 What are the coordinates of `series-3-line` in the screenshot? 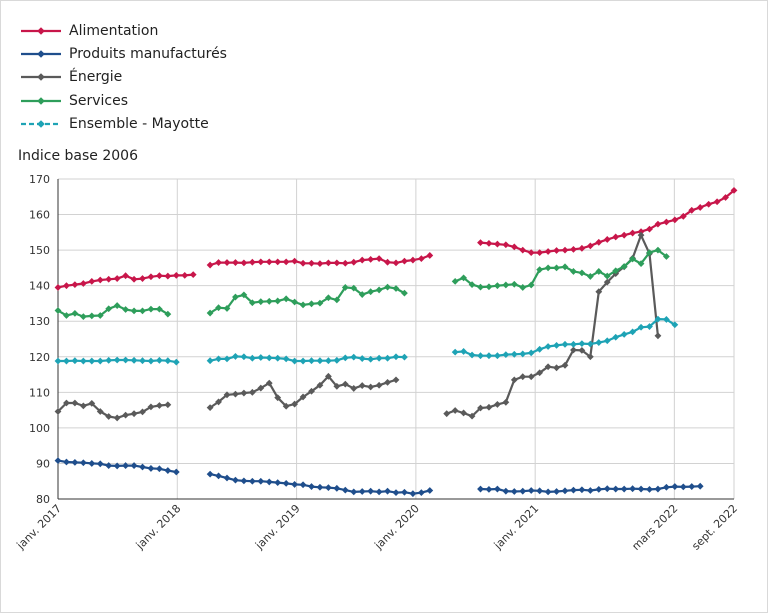 It's located at (307, 300).